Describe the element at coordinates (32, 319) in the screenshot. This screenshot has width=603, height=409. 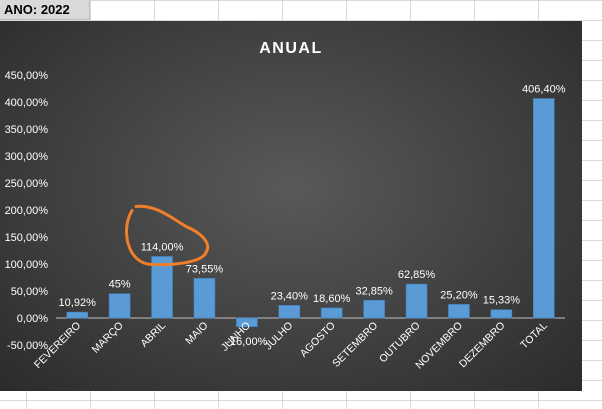
I see `y-tick-label: 0,00%` at that location.